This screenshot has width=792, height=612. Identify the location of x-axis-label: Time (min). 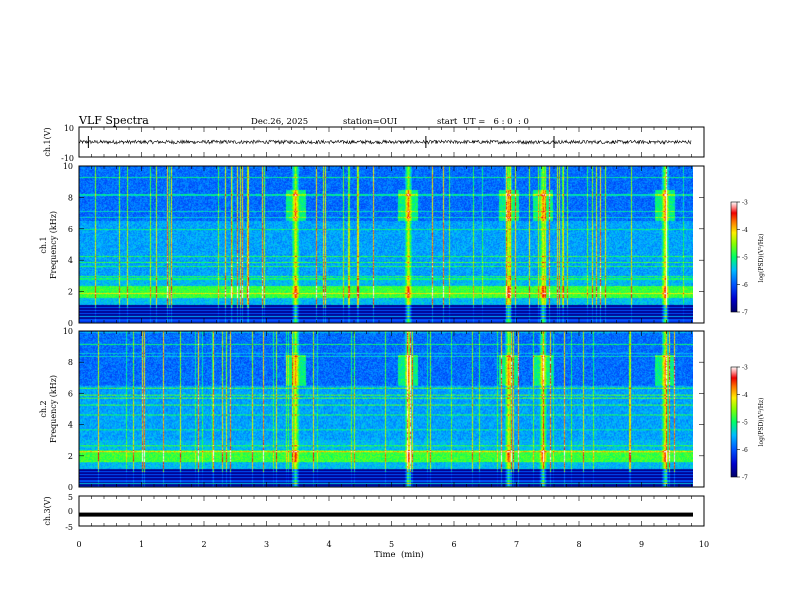
(399, 554).